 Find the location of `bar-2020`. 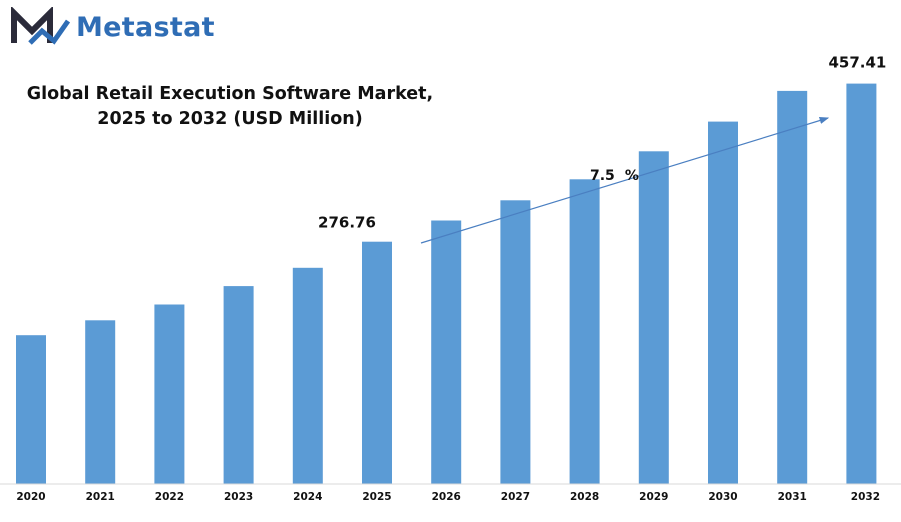

bar-2020 is located at coordinates (31, 409).